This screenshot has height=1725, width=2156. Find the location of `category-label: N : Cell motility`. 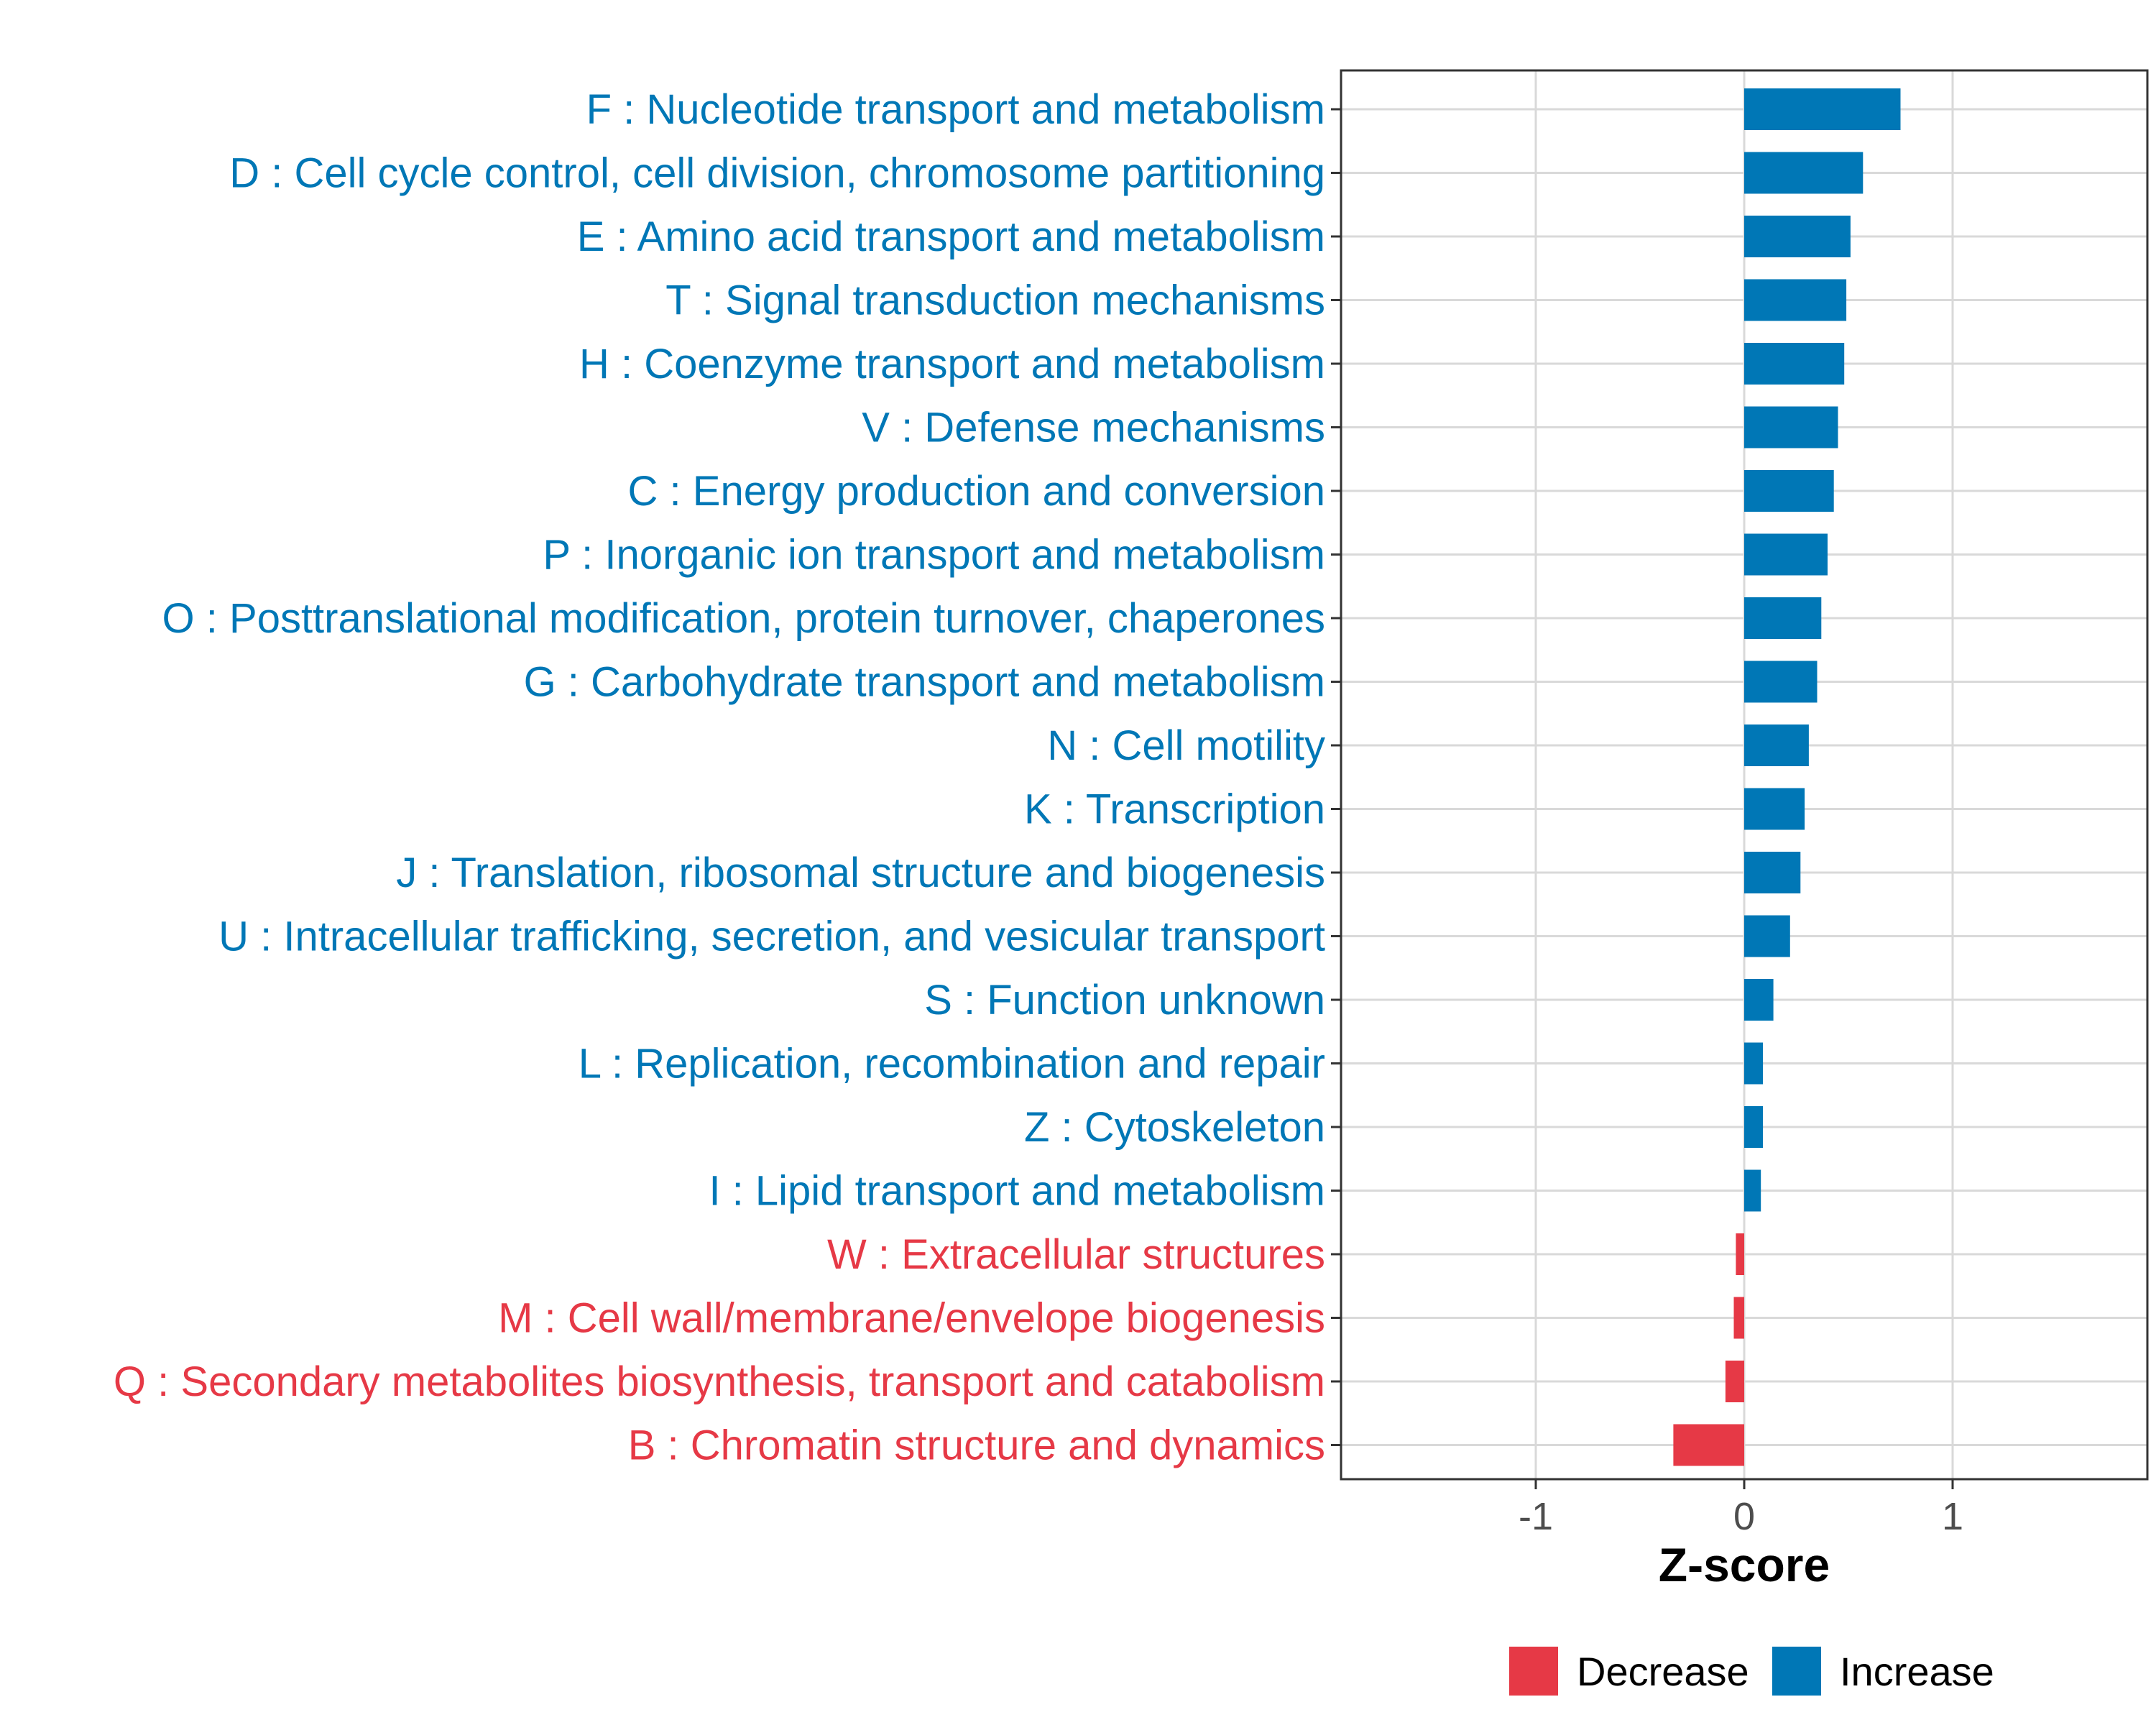

category-label: N : Cell motility is located at coordinates (1186, 745).